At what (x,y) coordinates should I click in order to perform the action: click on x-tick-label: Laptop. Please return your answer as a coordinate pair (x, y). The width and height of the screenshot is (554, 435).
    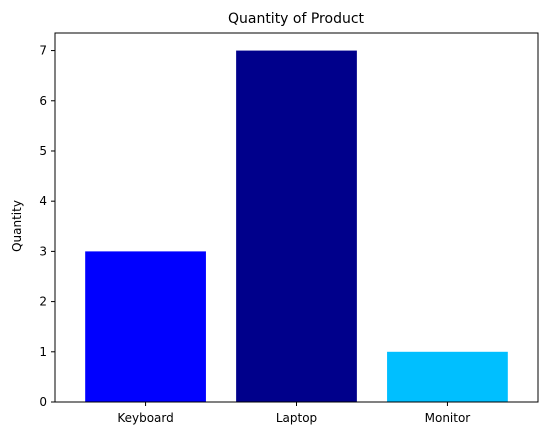
    Looking at the image, I should click on (296, 418).